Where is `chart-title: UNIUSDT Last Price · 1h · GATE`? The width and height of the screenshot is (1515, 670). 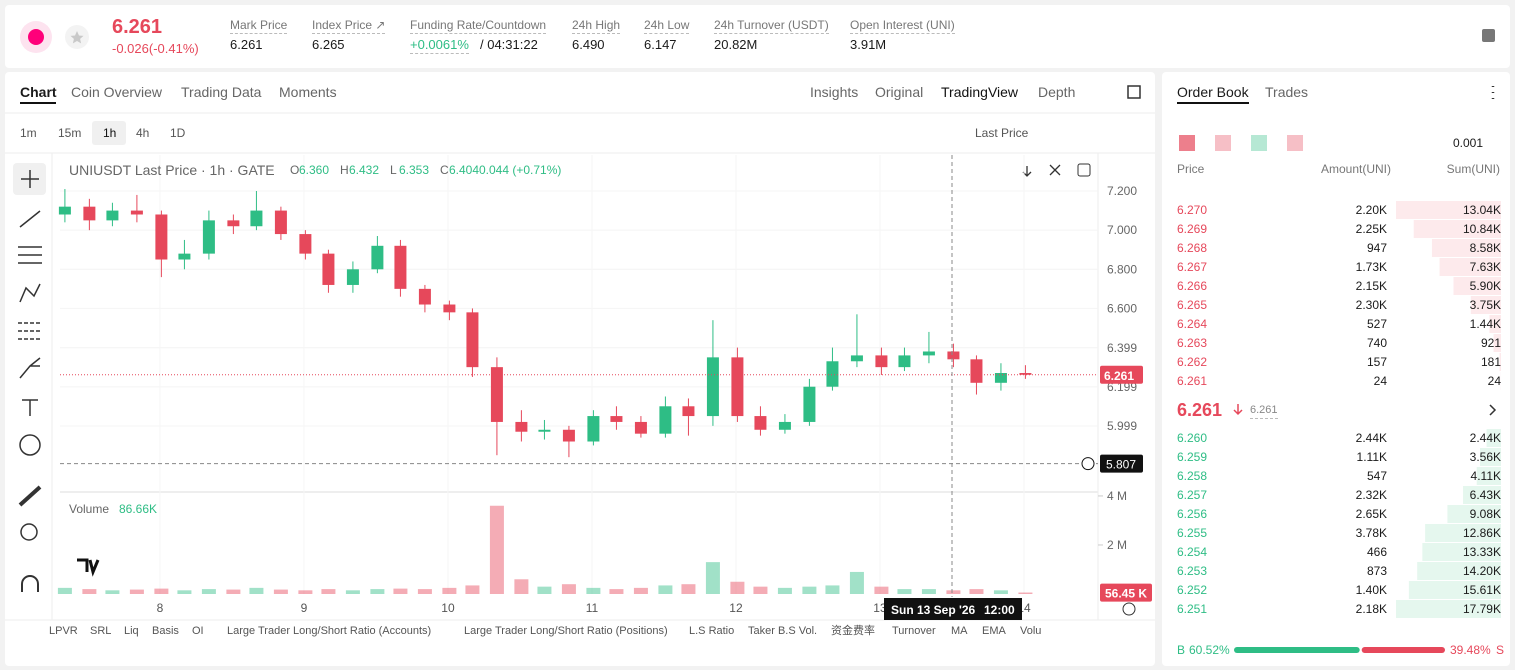
chart-title: UNIUSDT Last Price · 1h · GATE is located at coordinates (172, 170).